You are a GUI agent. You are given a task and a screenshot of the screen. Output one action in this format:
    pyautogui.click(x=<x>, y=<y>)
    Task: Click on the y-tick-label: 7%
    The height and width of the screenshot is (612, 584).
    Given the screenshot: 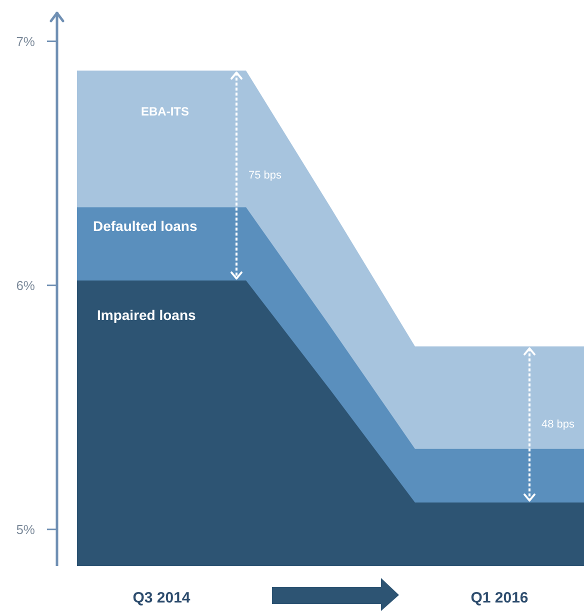 What is the action you would take?
    pyautogui.click(x=26, y=41)
    